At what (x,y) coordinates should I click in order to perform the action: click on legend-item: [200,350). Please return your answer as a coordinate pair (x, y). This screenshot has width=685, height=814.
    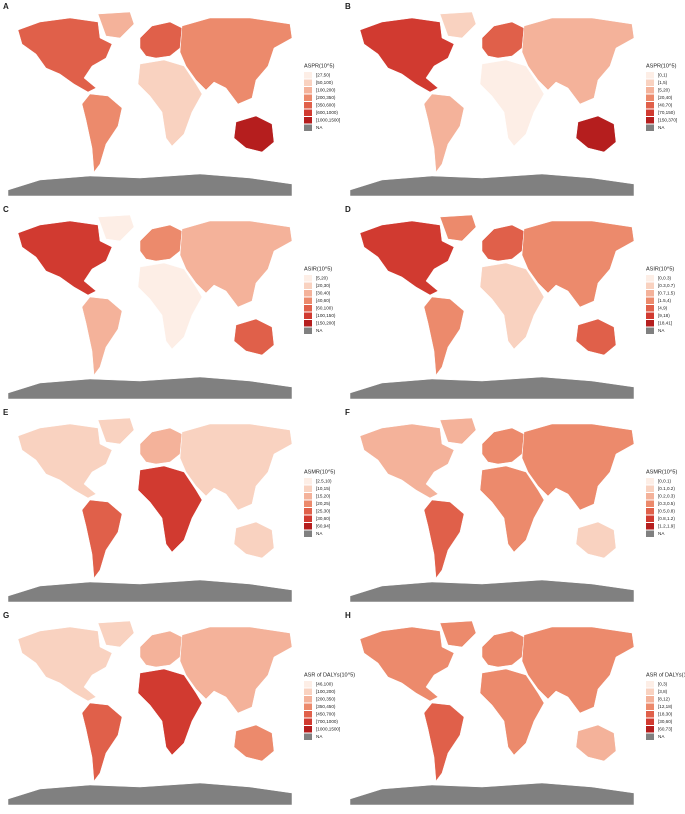
    Looking at the image, I should click on (326, 97).